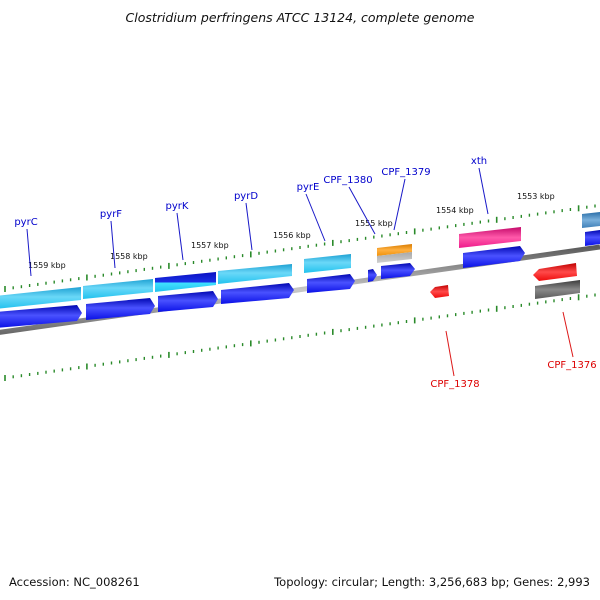  Describe the element at coordinates (188, 301) in the screenshot. I see `cds-arrow-pyrK` at that location.